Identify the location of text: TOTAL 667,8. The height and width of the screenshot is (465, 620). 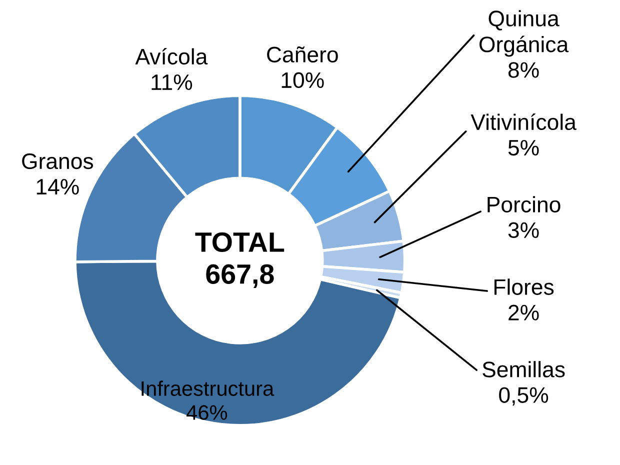
(239, 260).